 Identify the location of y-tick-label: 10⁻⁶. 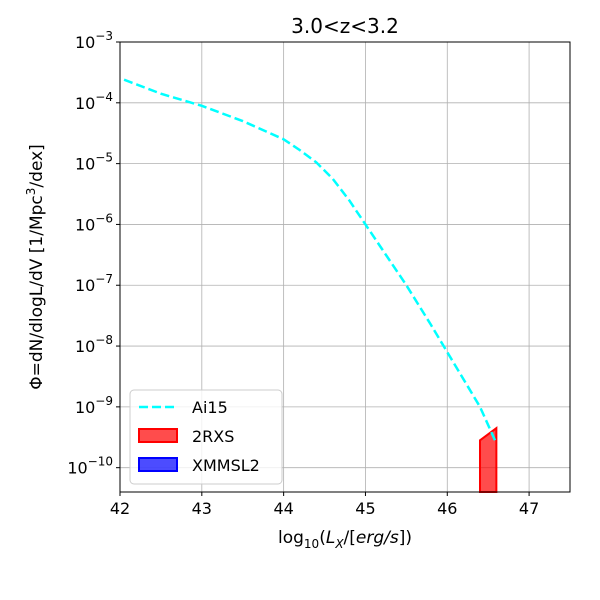
(94, 222).